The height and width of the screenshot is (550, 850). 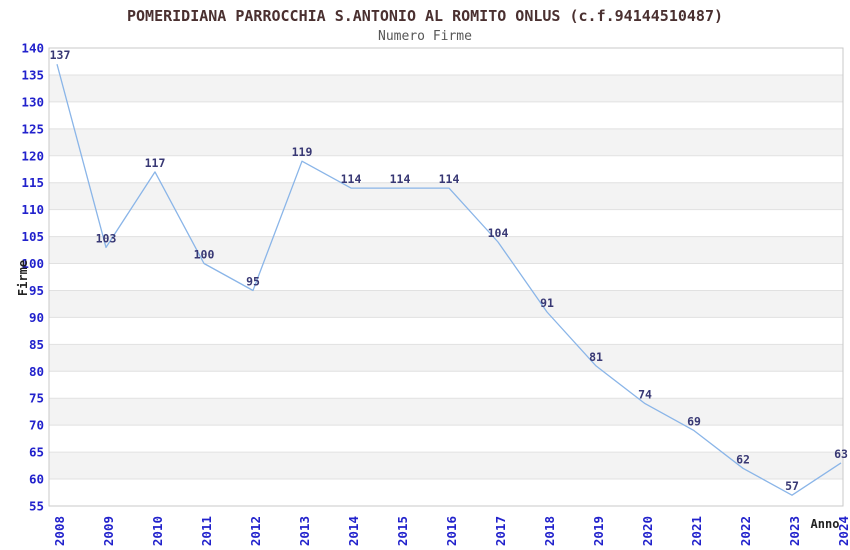 I want to click on y-tick-label: 60, so click(x=36, y=479).